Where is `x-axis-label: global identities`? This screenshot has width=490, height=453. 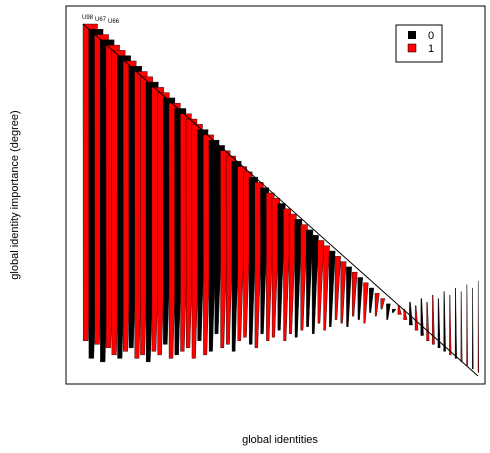
x-axis-label: global identities is located at coordinates (280, 440).